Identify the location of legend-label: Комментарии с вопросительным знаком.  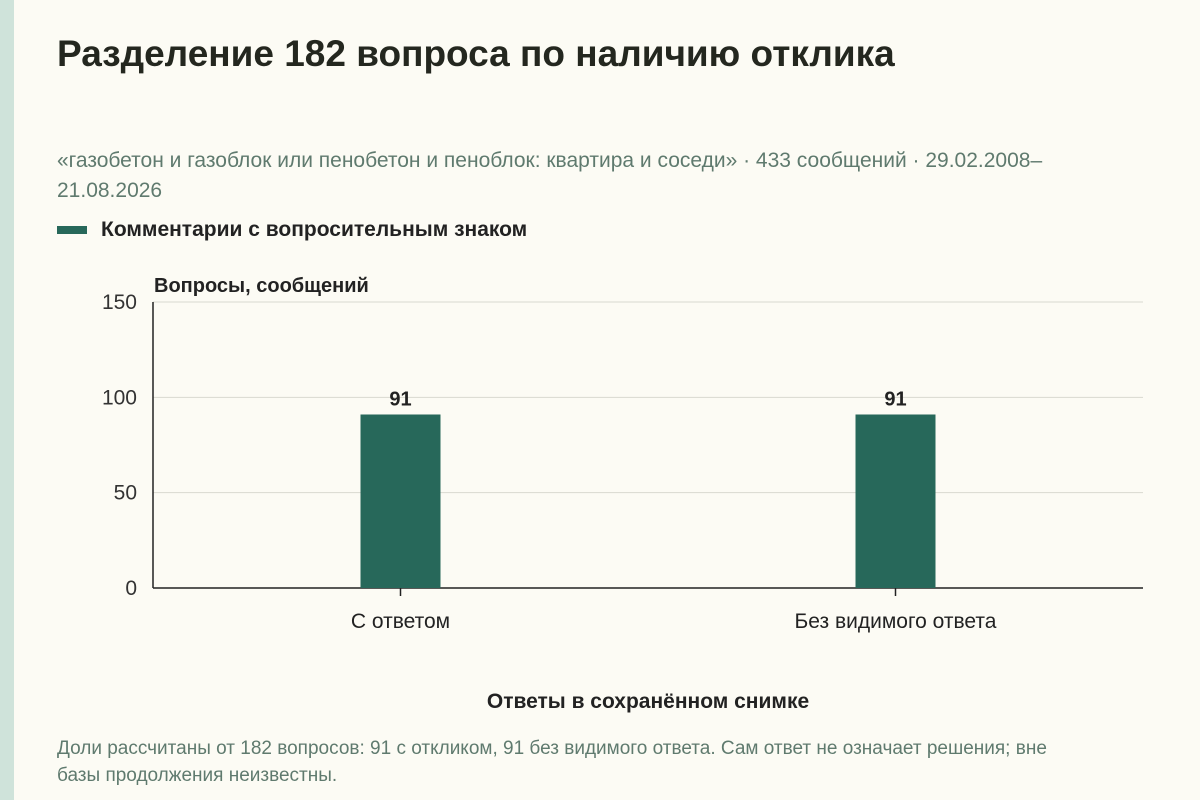
(314, 229).